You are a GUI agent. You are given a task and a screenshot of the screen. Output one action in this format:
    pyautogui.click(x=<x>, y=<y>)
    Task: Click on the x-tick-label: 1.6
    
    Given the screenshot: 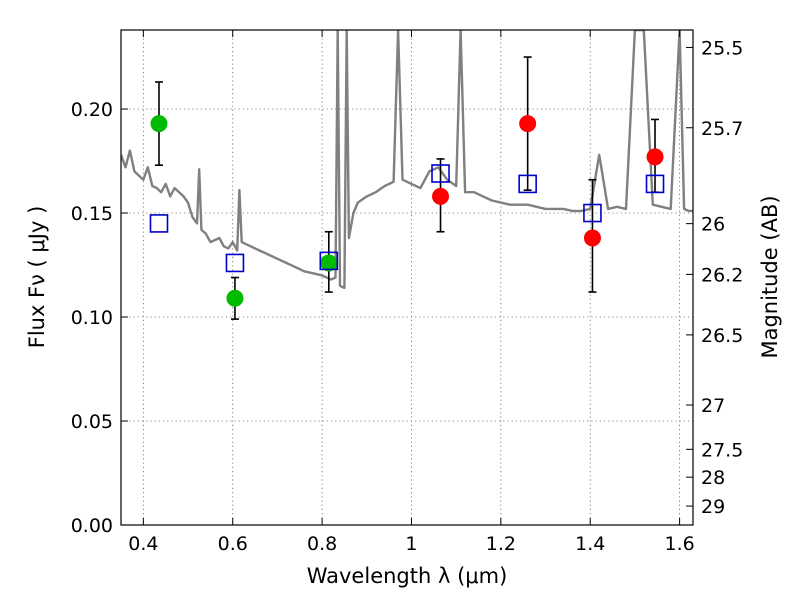 What is the action you would take?
    pyautogui.click(x=679, y=544)
    